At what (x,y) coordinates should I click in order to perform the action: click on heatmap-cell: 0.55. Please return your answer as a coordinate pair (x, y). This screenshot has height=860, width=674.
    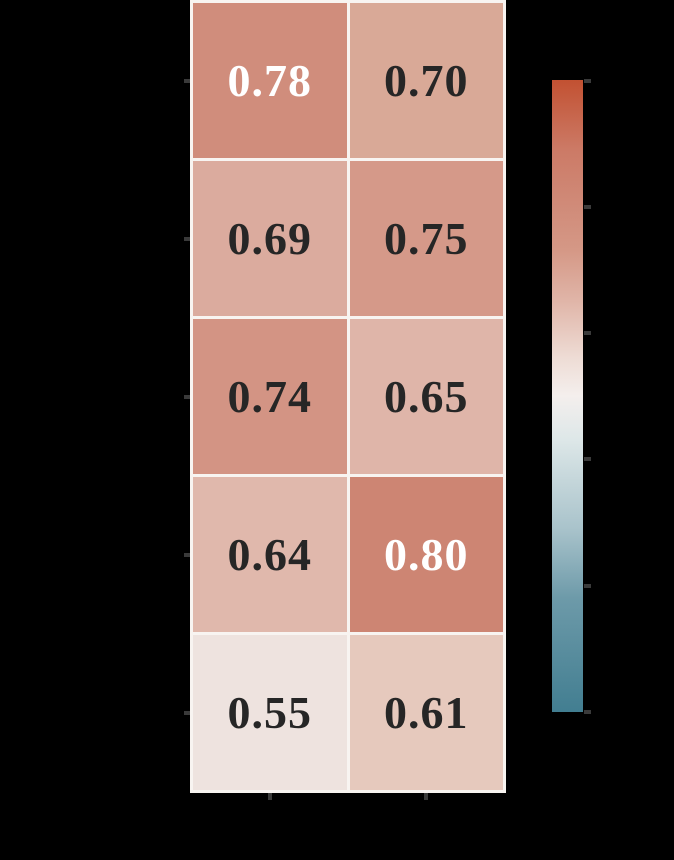
    Looking at the image, I should click on (270, 712).